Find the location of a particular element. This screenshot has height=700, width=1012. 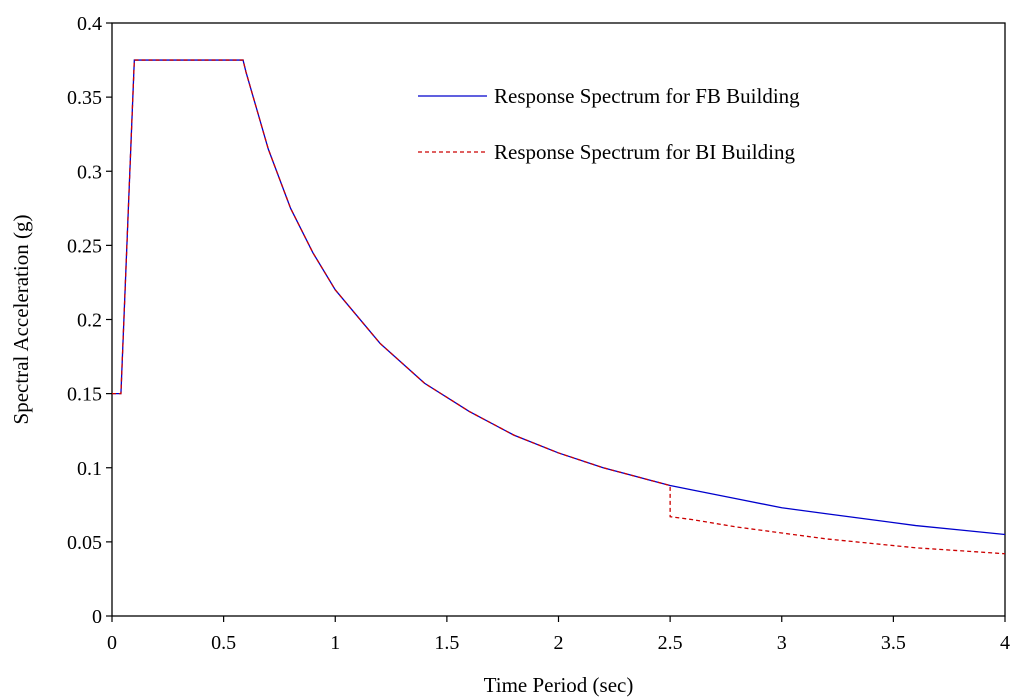

y-tick-label: 0 is located at coordinates (97, 617).